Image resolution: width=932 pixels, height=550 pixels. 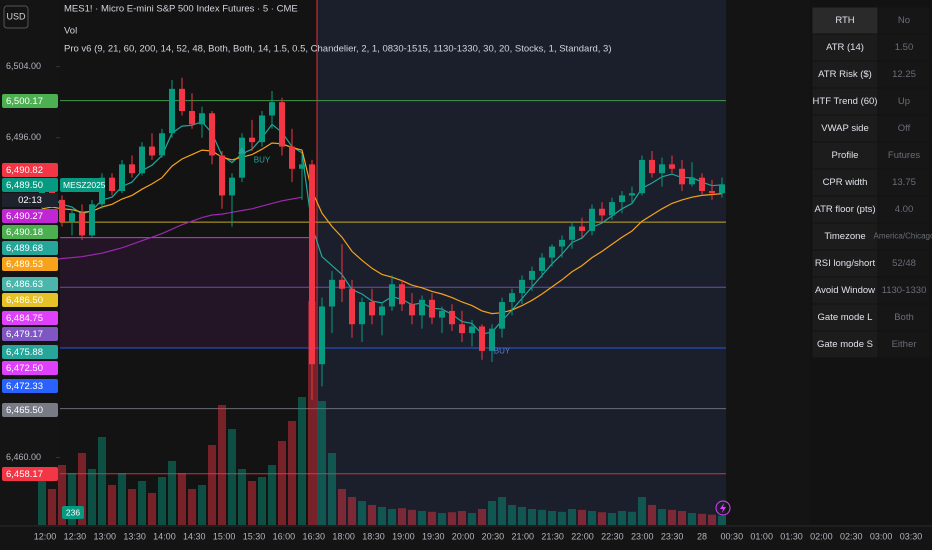 I want to click on x-tick-label: 14:00, so click(x=164, y=536).